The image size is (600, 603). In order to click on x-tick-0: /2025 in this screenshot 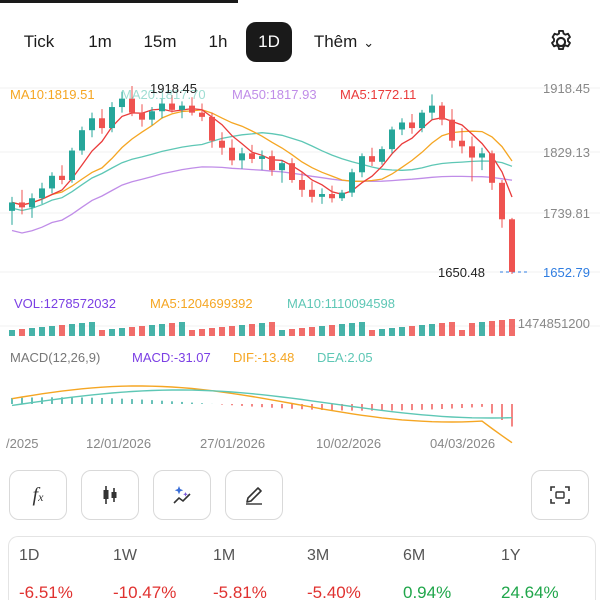, I will do `click(22, 443)`.